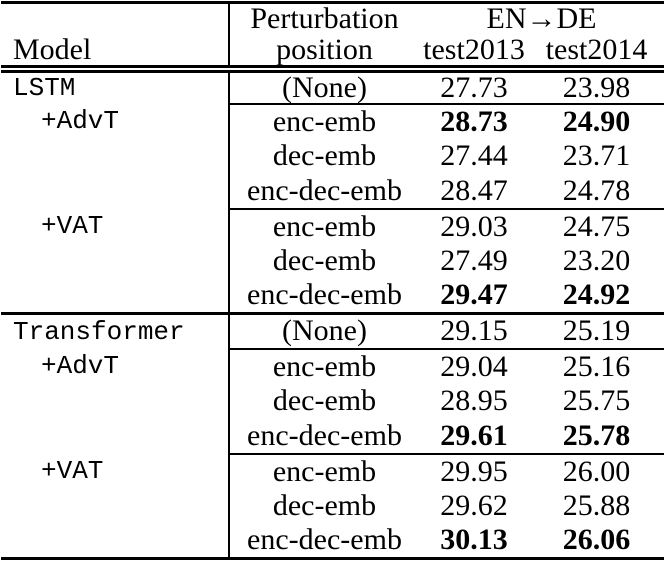 The image size is (665, 568). I want to click on test2014-cell: 25.19, so click(597, 331).